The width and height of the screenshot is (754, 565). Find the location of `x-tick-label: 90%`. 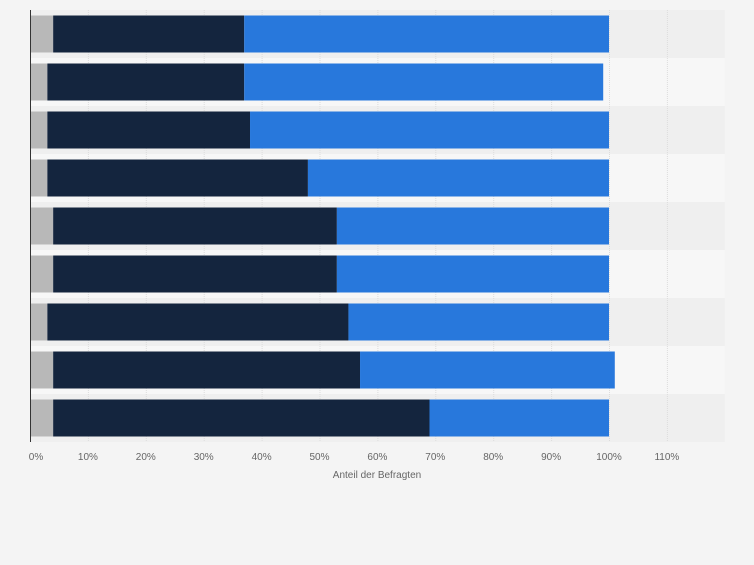

x-tick-label: 90% is located at coordinates (551, 457).